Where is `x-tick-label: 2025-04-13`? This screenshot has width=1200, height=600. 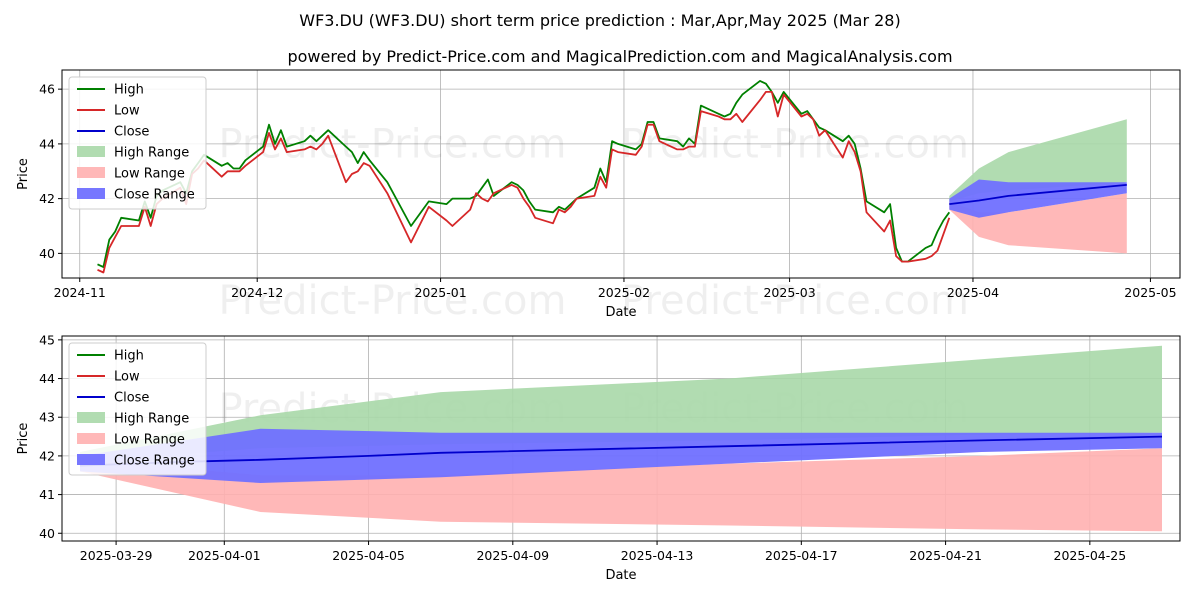
x-tick-label: 2025-04-13 is located at coordinates (657, 555).